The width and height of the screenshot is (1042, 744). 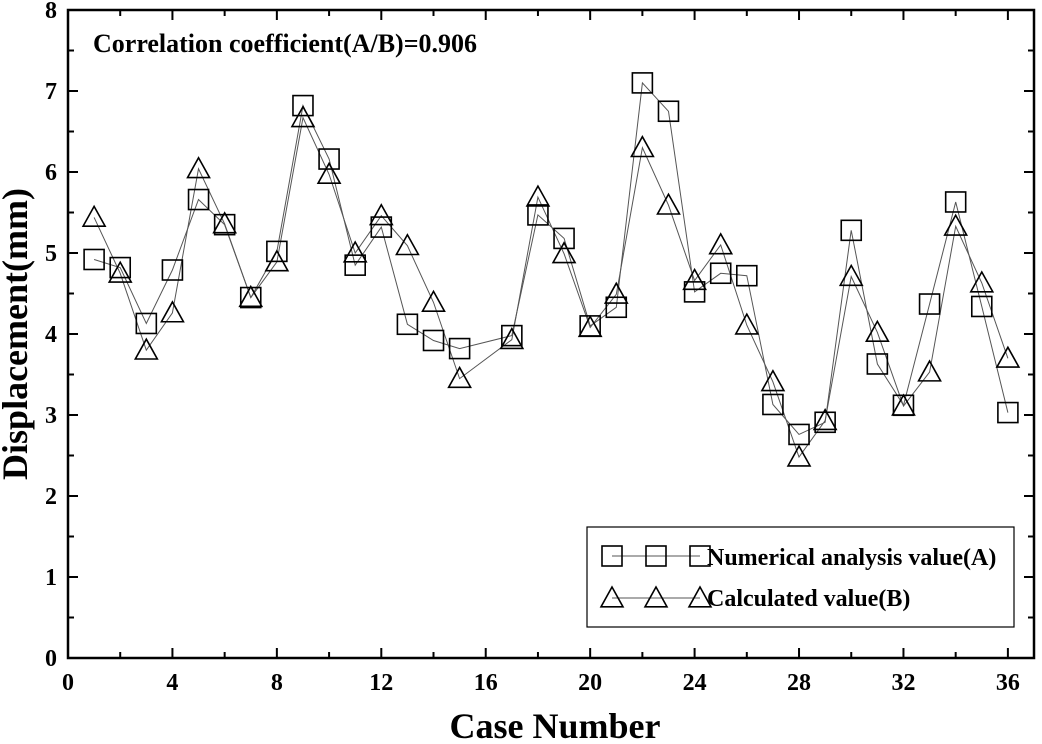 I want to click on x-tick-label: 16, so click(x=486, y=683).